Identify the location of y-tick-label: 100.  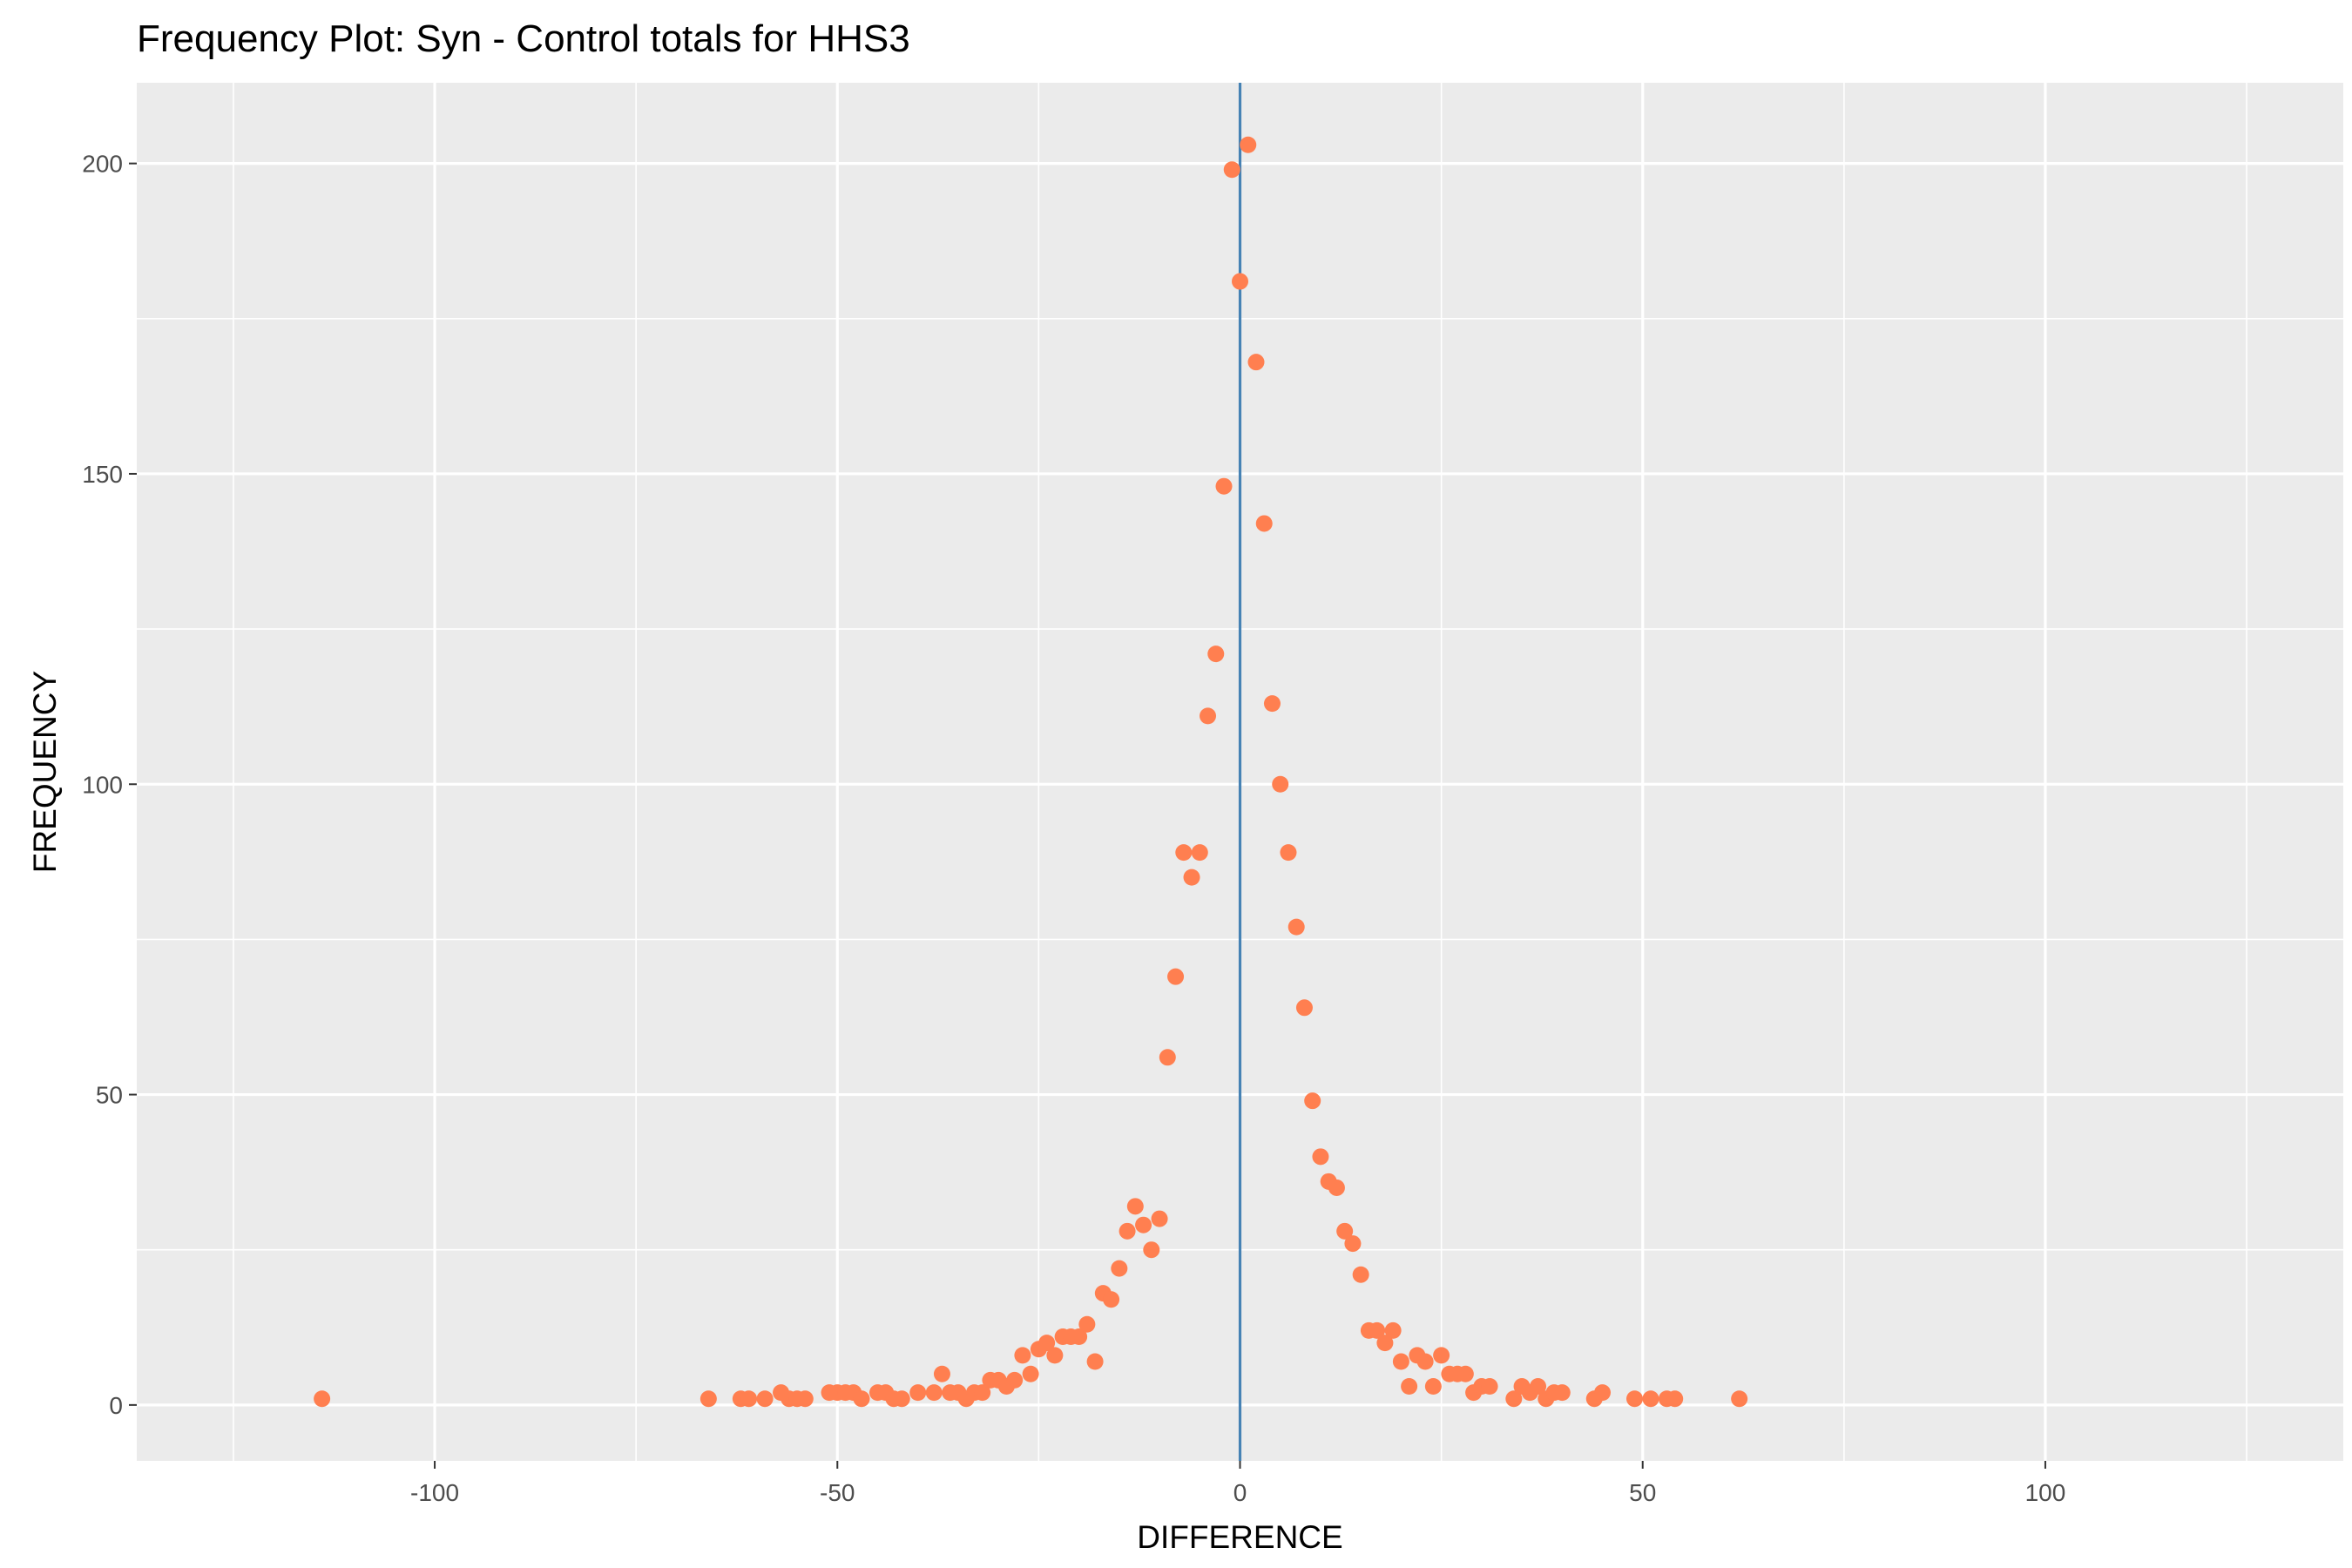
(102, 785).